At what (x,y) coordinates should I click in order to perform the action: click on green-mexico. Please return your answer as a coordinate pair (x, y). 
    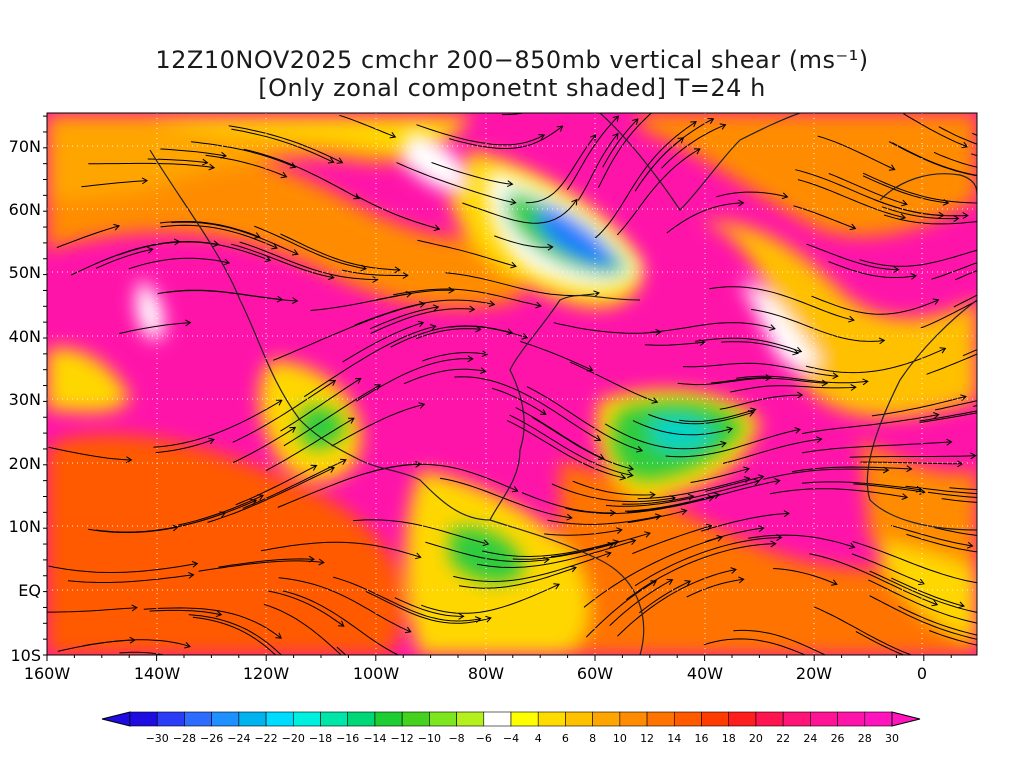
    Looking at the image, I should click on (322, 427).